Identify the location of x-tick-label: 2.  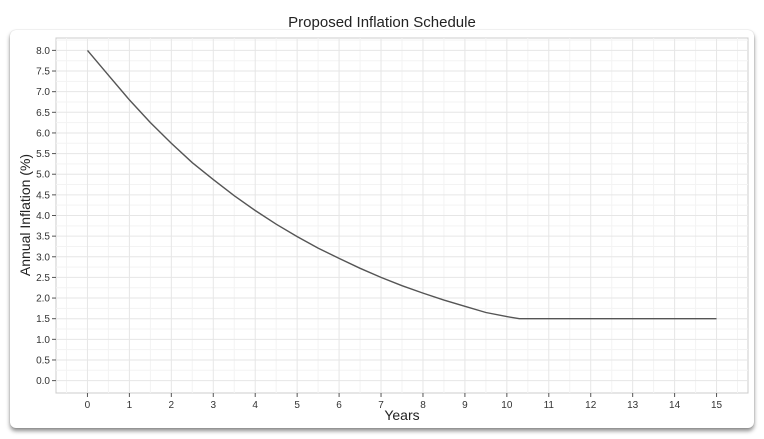
(172, 405).